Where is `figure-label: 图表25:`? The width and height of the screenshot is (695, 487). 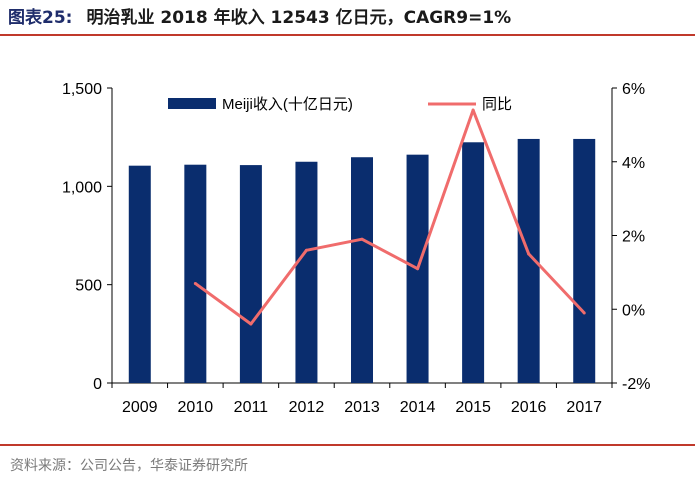
figure-label: 图表25: is located at coordinates (40, 18).